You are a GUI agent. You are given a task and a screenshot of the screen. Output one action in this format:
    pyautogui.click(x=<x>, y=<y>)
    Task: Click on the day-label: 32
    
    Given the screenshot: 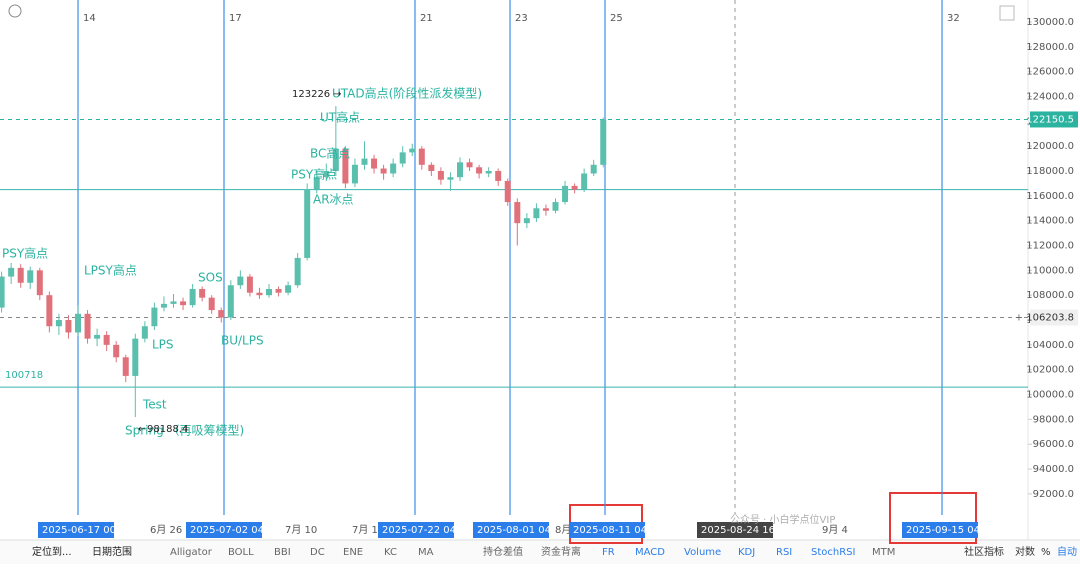 What is the action you would take?
    pyautogui.click(x=953, y=18)
    